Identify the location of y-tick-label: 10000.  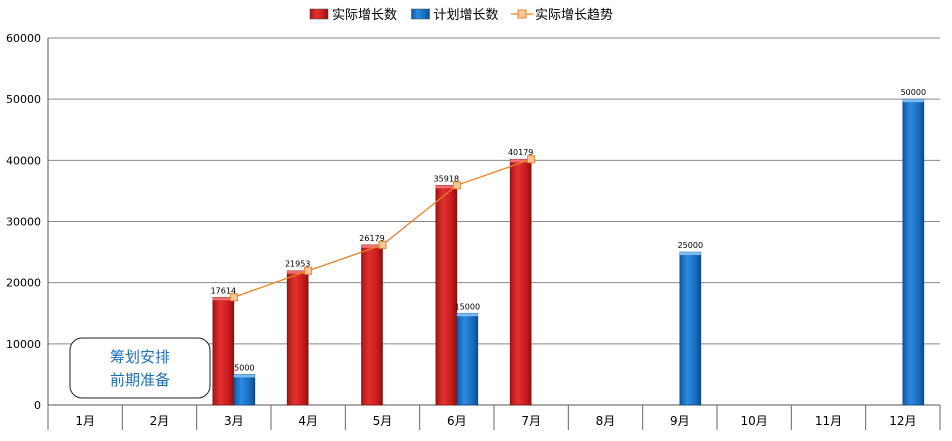
(23, 344).